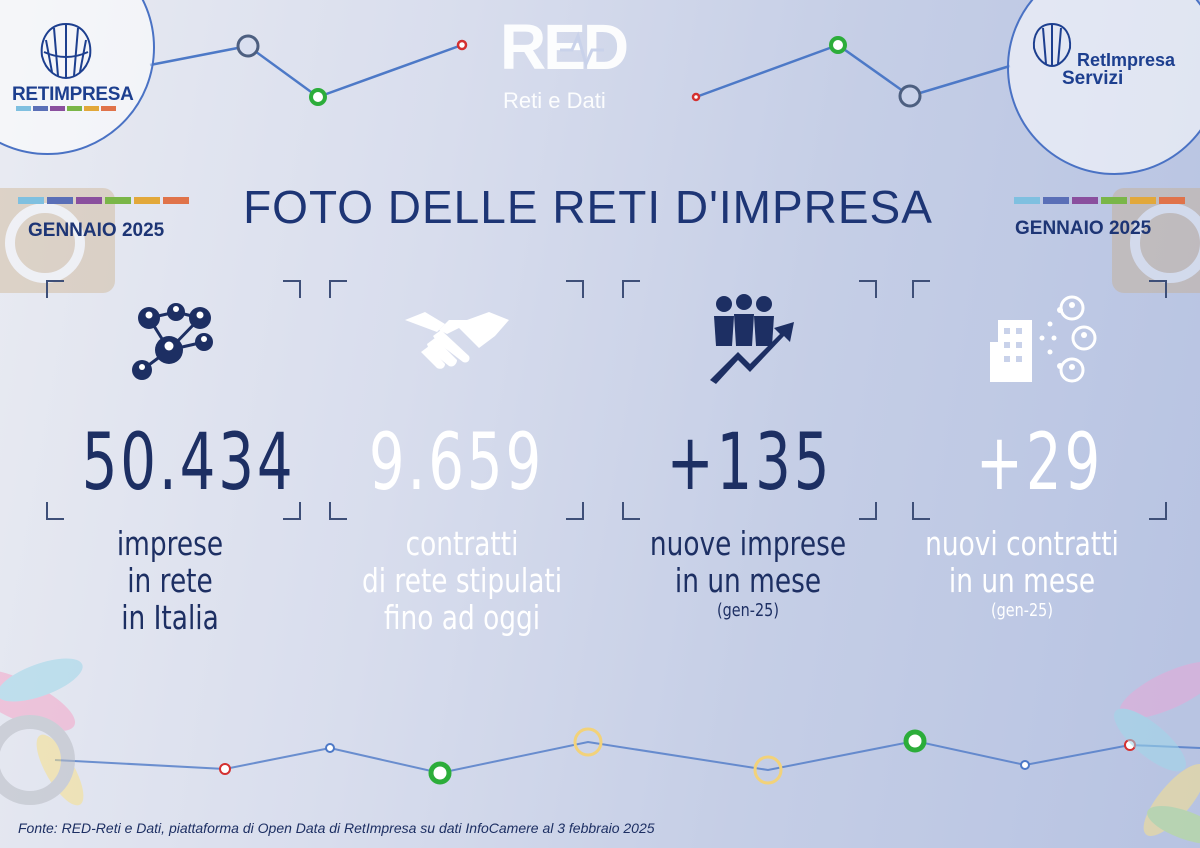 This screenshot has width=1200, height=848. What do you see at coordinates (1083, 228) in the screenshot?
I see `month-label-right: GENNAIO 2025` at bounding box center [1083, 228].